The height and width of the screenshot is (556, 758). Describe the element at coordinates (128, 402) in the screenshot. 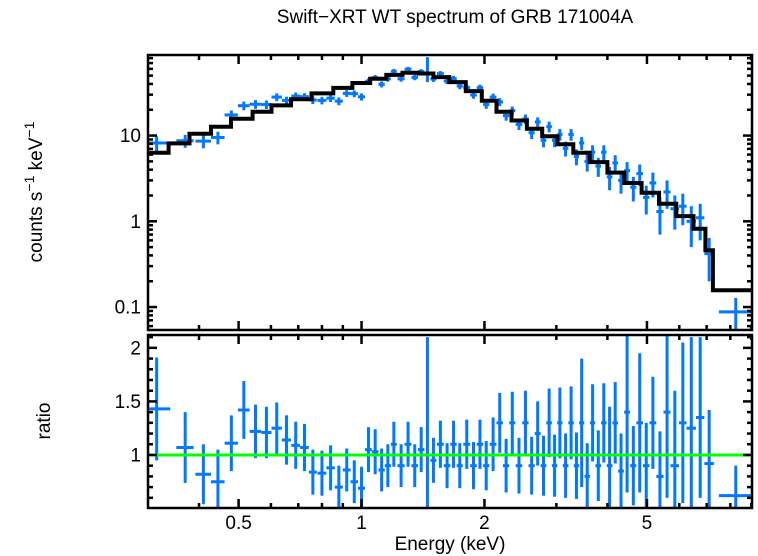

I see `y-tick-label: 1.5` at that location.